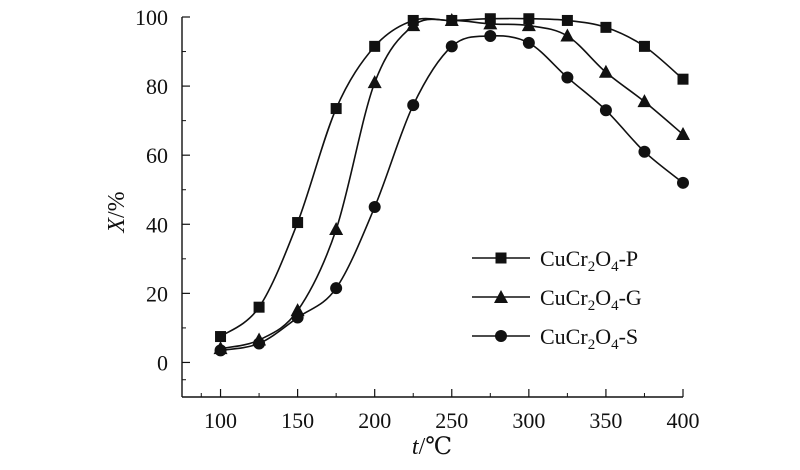 This screenshot has width=800, height=470. What do you see at coordinates (591, 299) in the screenshot?
I see `legend-label-g: CuCr2O4-G` at bounding box center [591, 299].